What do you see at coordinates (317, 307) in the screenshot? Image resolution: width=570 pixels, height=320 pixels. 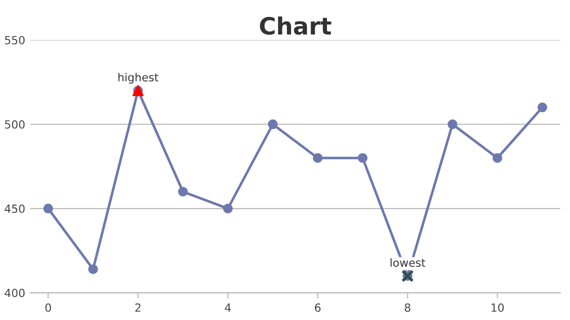 I see `x-tick-label: 6` at bounding box center [317, 307].